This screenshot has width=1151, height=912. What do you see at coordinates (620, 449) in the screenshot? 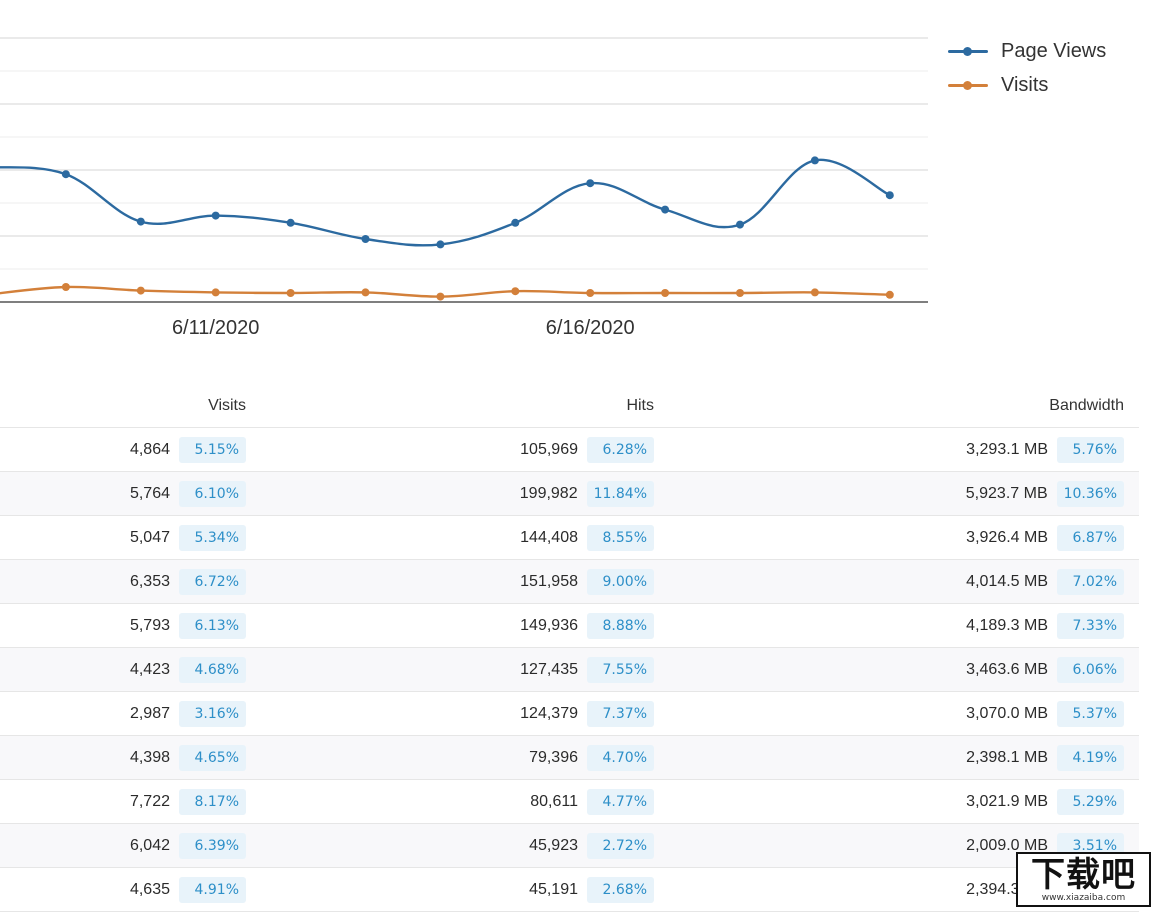
I see `hits-percent-badge: 6.28%` at bounding box center [620, 449].